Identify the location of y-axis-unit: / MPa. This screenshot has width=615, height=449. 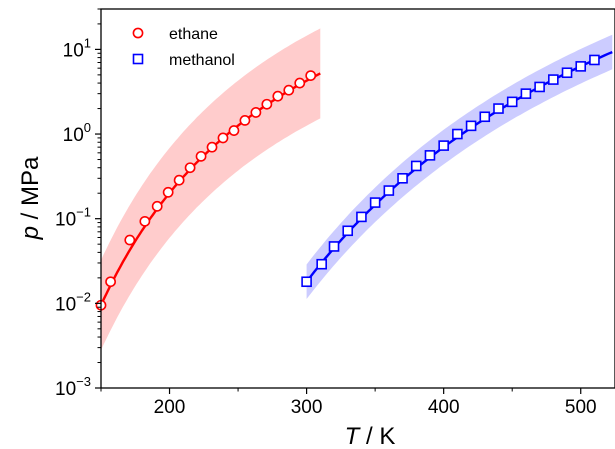
(30, 191).